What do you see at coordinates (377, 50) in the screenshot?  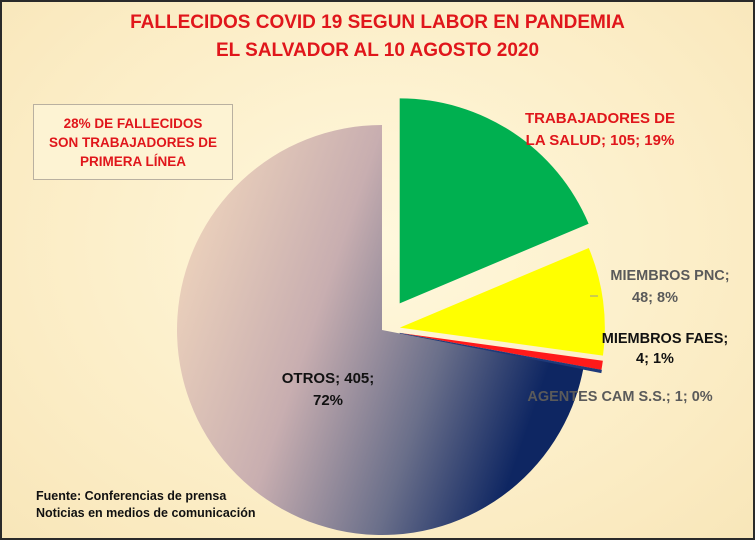 I see `chart-subtitle: EL SALVADOR AL 10 AGOSTO 2020` at bounding box center [377, 50].